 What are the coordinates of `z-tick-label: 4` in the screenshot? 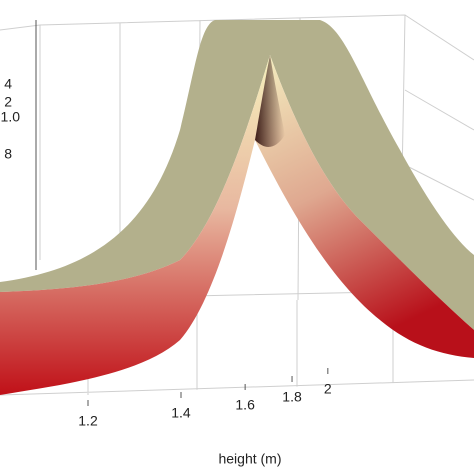 It's located at (8, 84).